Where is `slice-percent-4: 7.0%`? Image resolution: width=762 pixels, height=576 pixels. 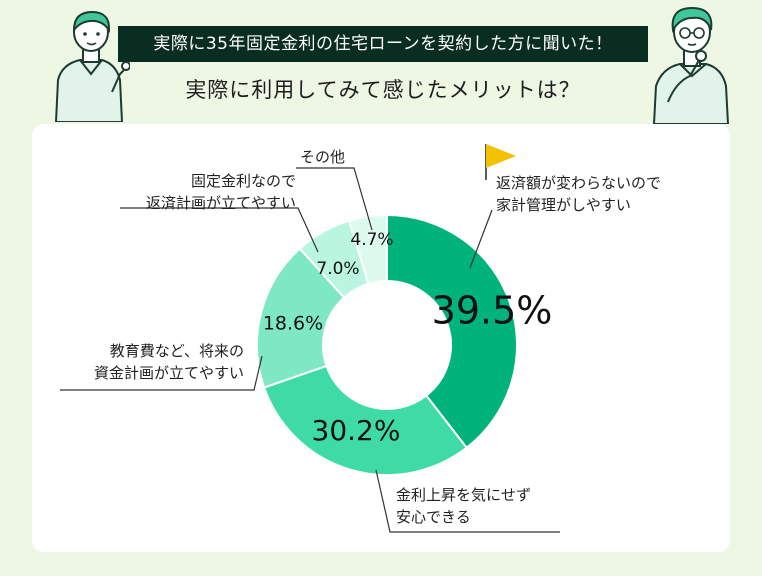
slice-percent-4: 7.0% is located at coordinates (337, 269).